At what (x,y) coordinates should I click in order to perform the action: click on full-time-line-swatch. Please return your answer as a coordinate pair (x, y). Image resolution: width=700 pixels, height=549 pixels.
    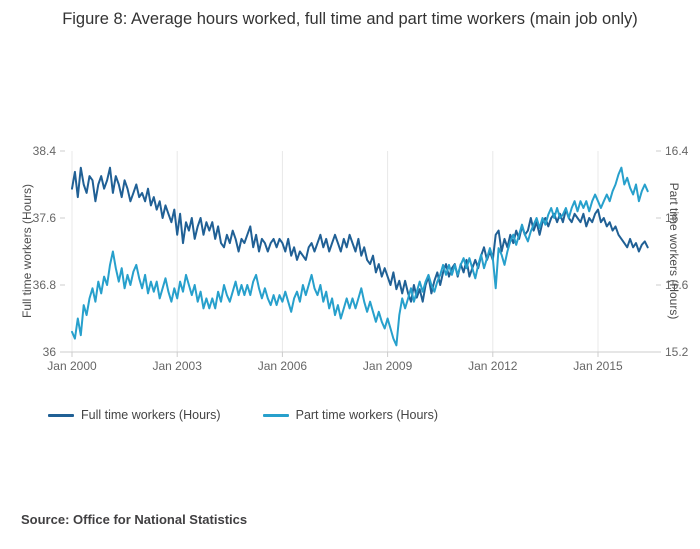
    Looking at the image, I should click on (61, 415).